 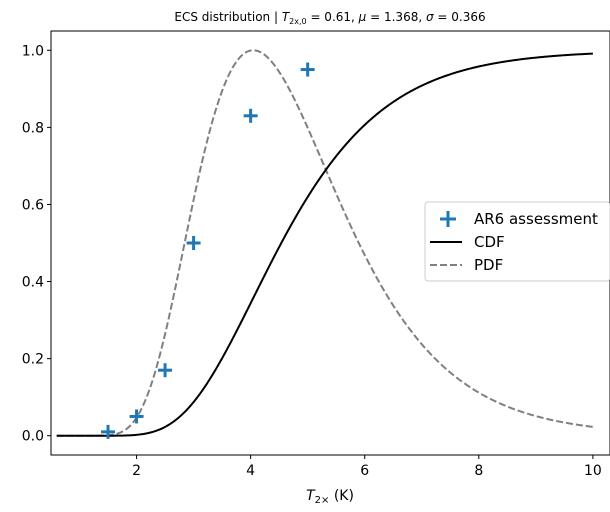 What do you see at coordinates (33, 360) in the screenshot?
I see `y-tick-label: 0.2` at bounding box center [33, 360].